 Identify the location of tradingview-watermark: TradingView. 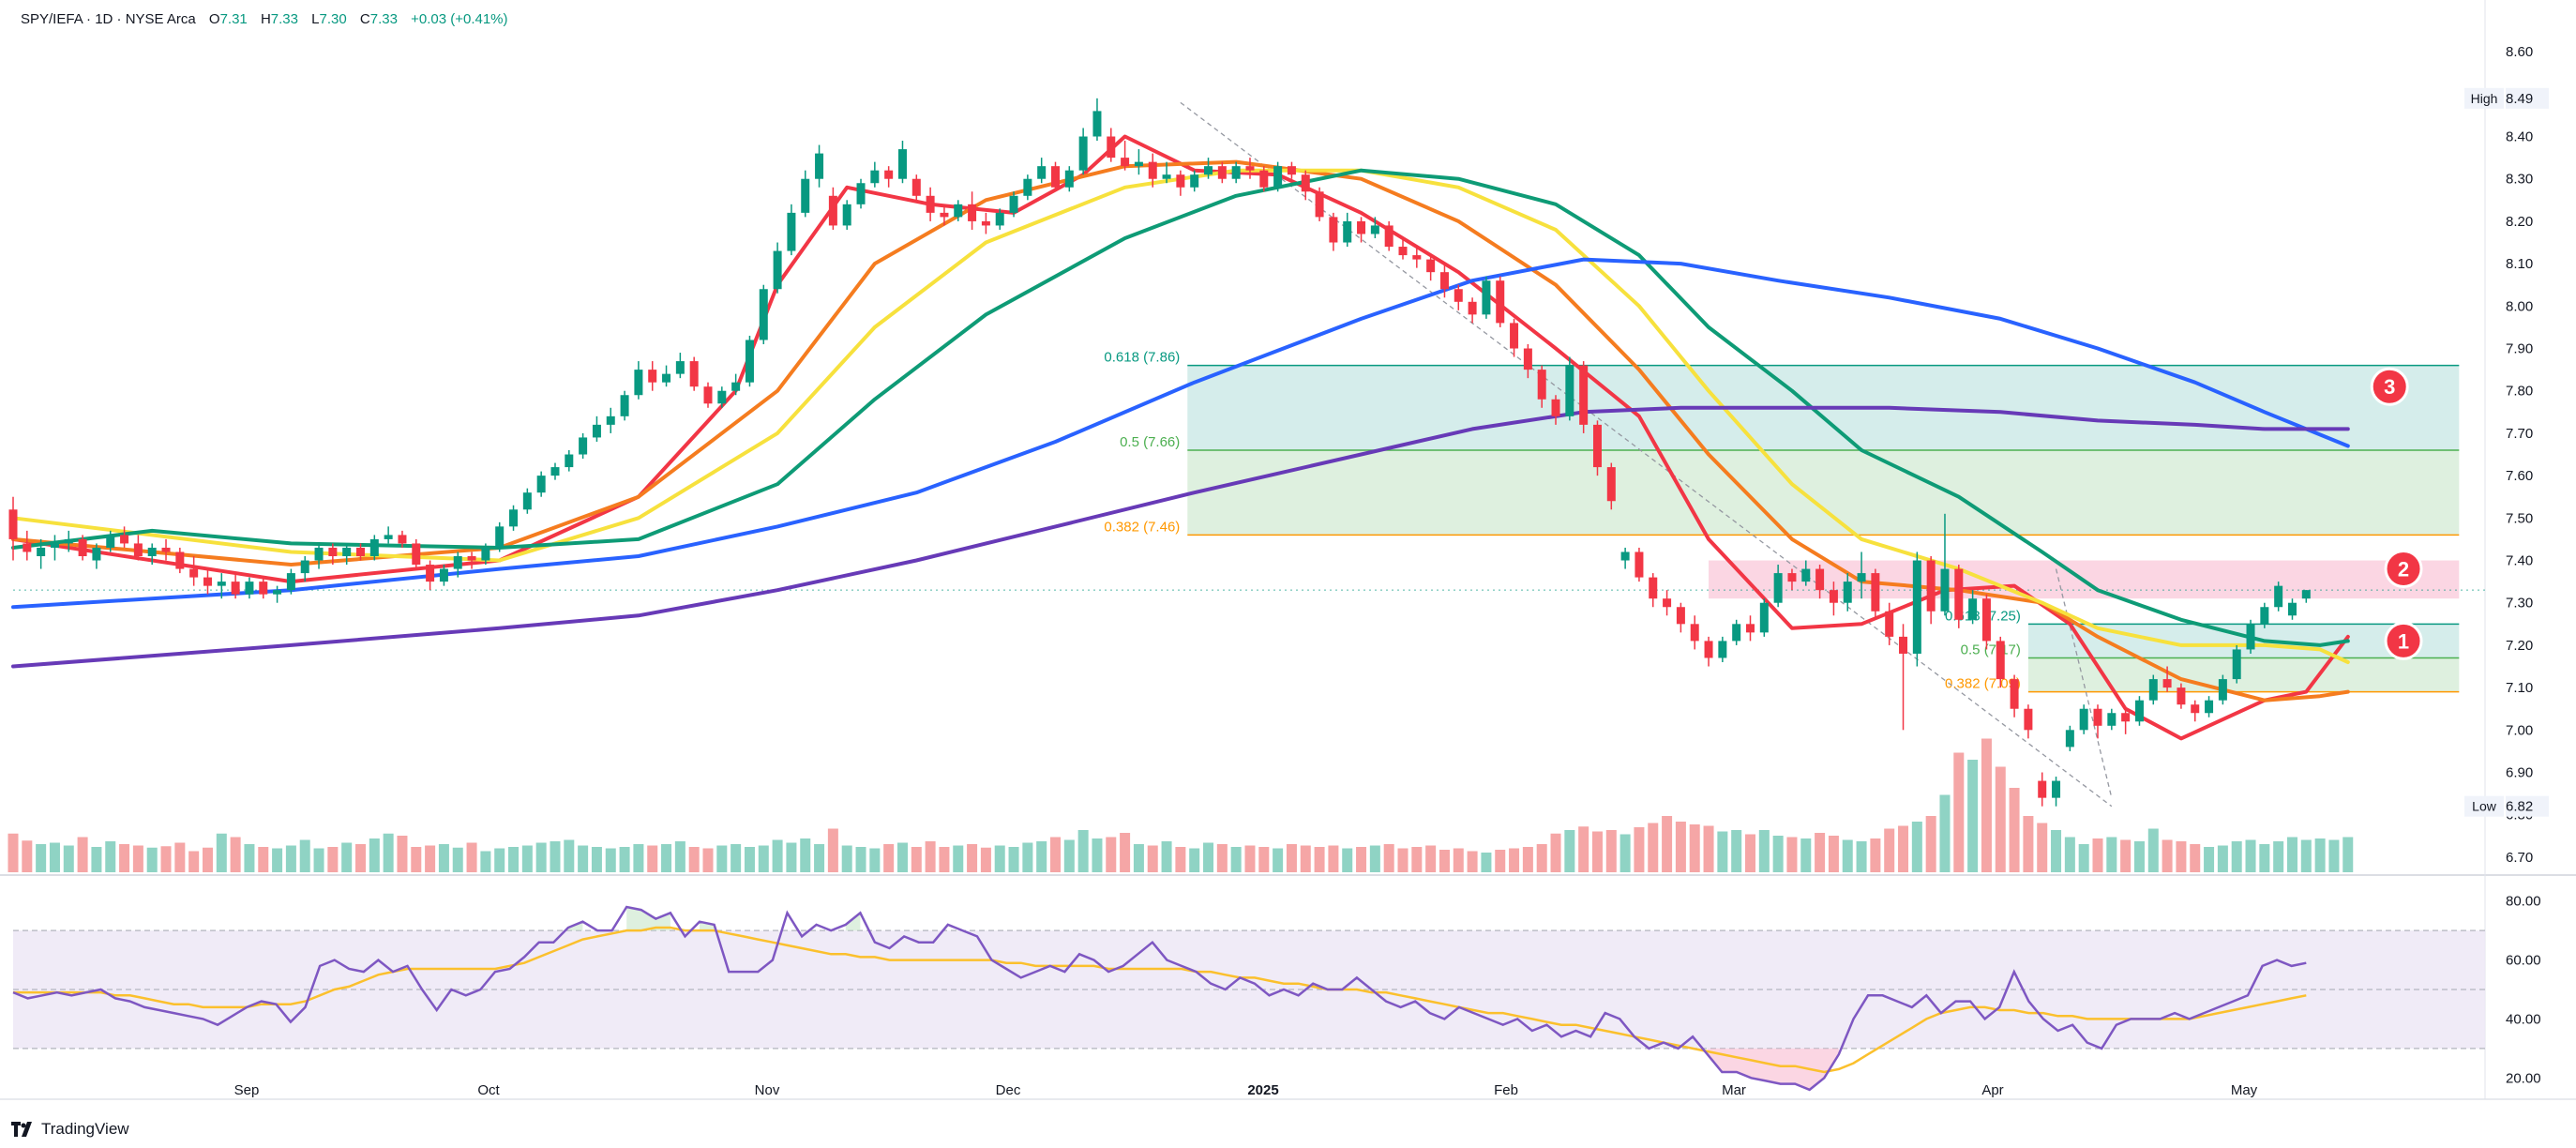
(70, 1129).